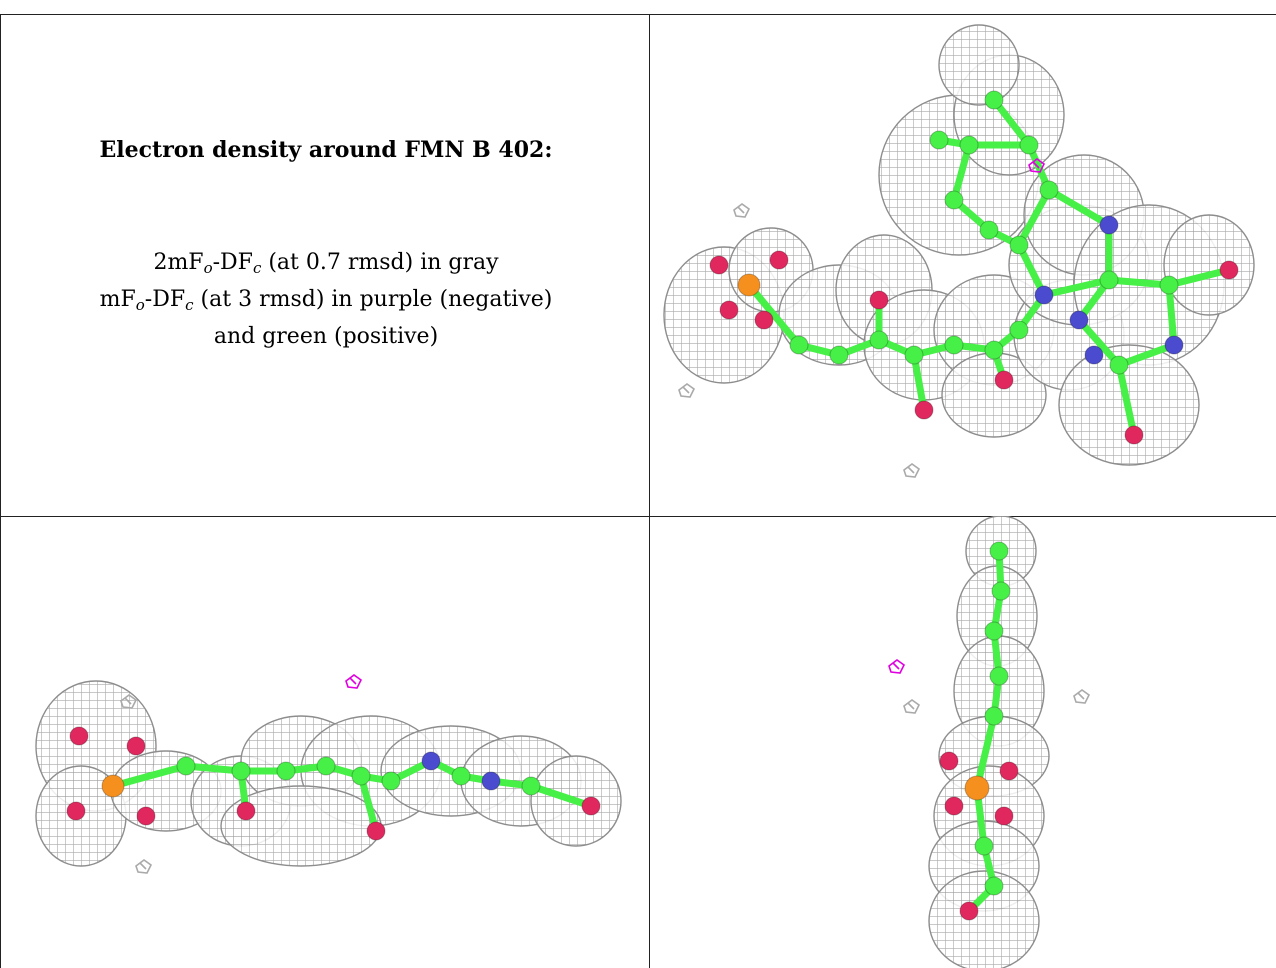 Image resolution: width=1276 pixels, height=968 pixels. I want to click on density-mesh-side, so click(328, 773).